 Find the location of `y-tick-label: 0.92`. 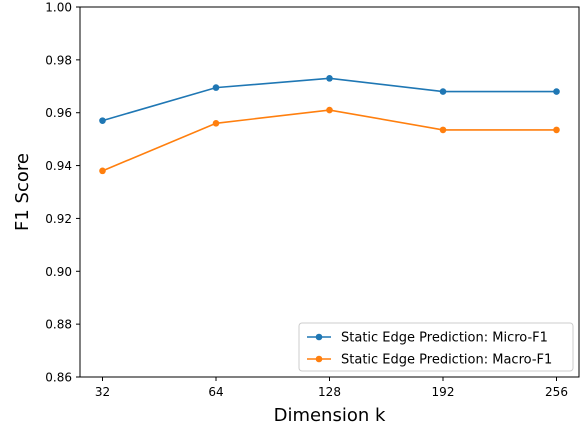

y-tick-label: 0.92 is located at coordinates (58, 219).